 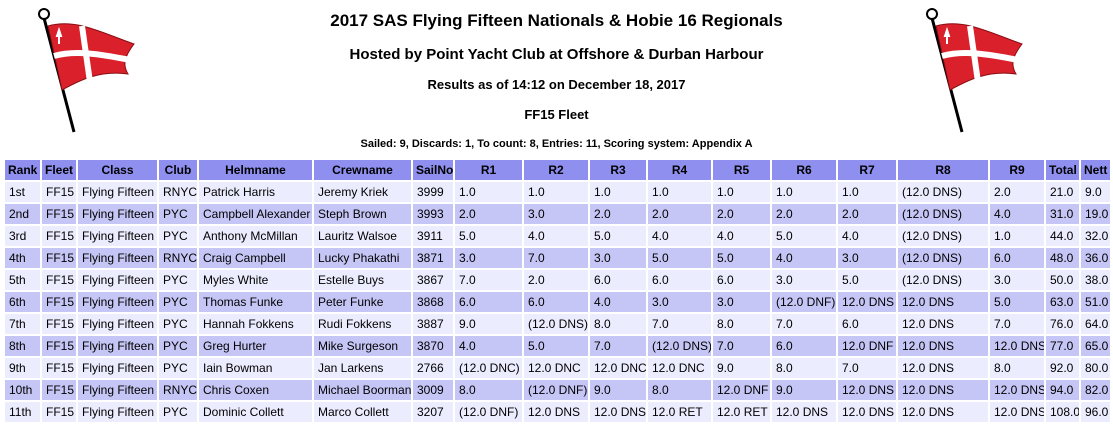 I want to click on table-cell: Estelle Buys, so click(x=362, y=280).